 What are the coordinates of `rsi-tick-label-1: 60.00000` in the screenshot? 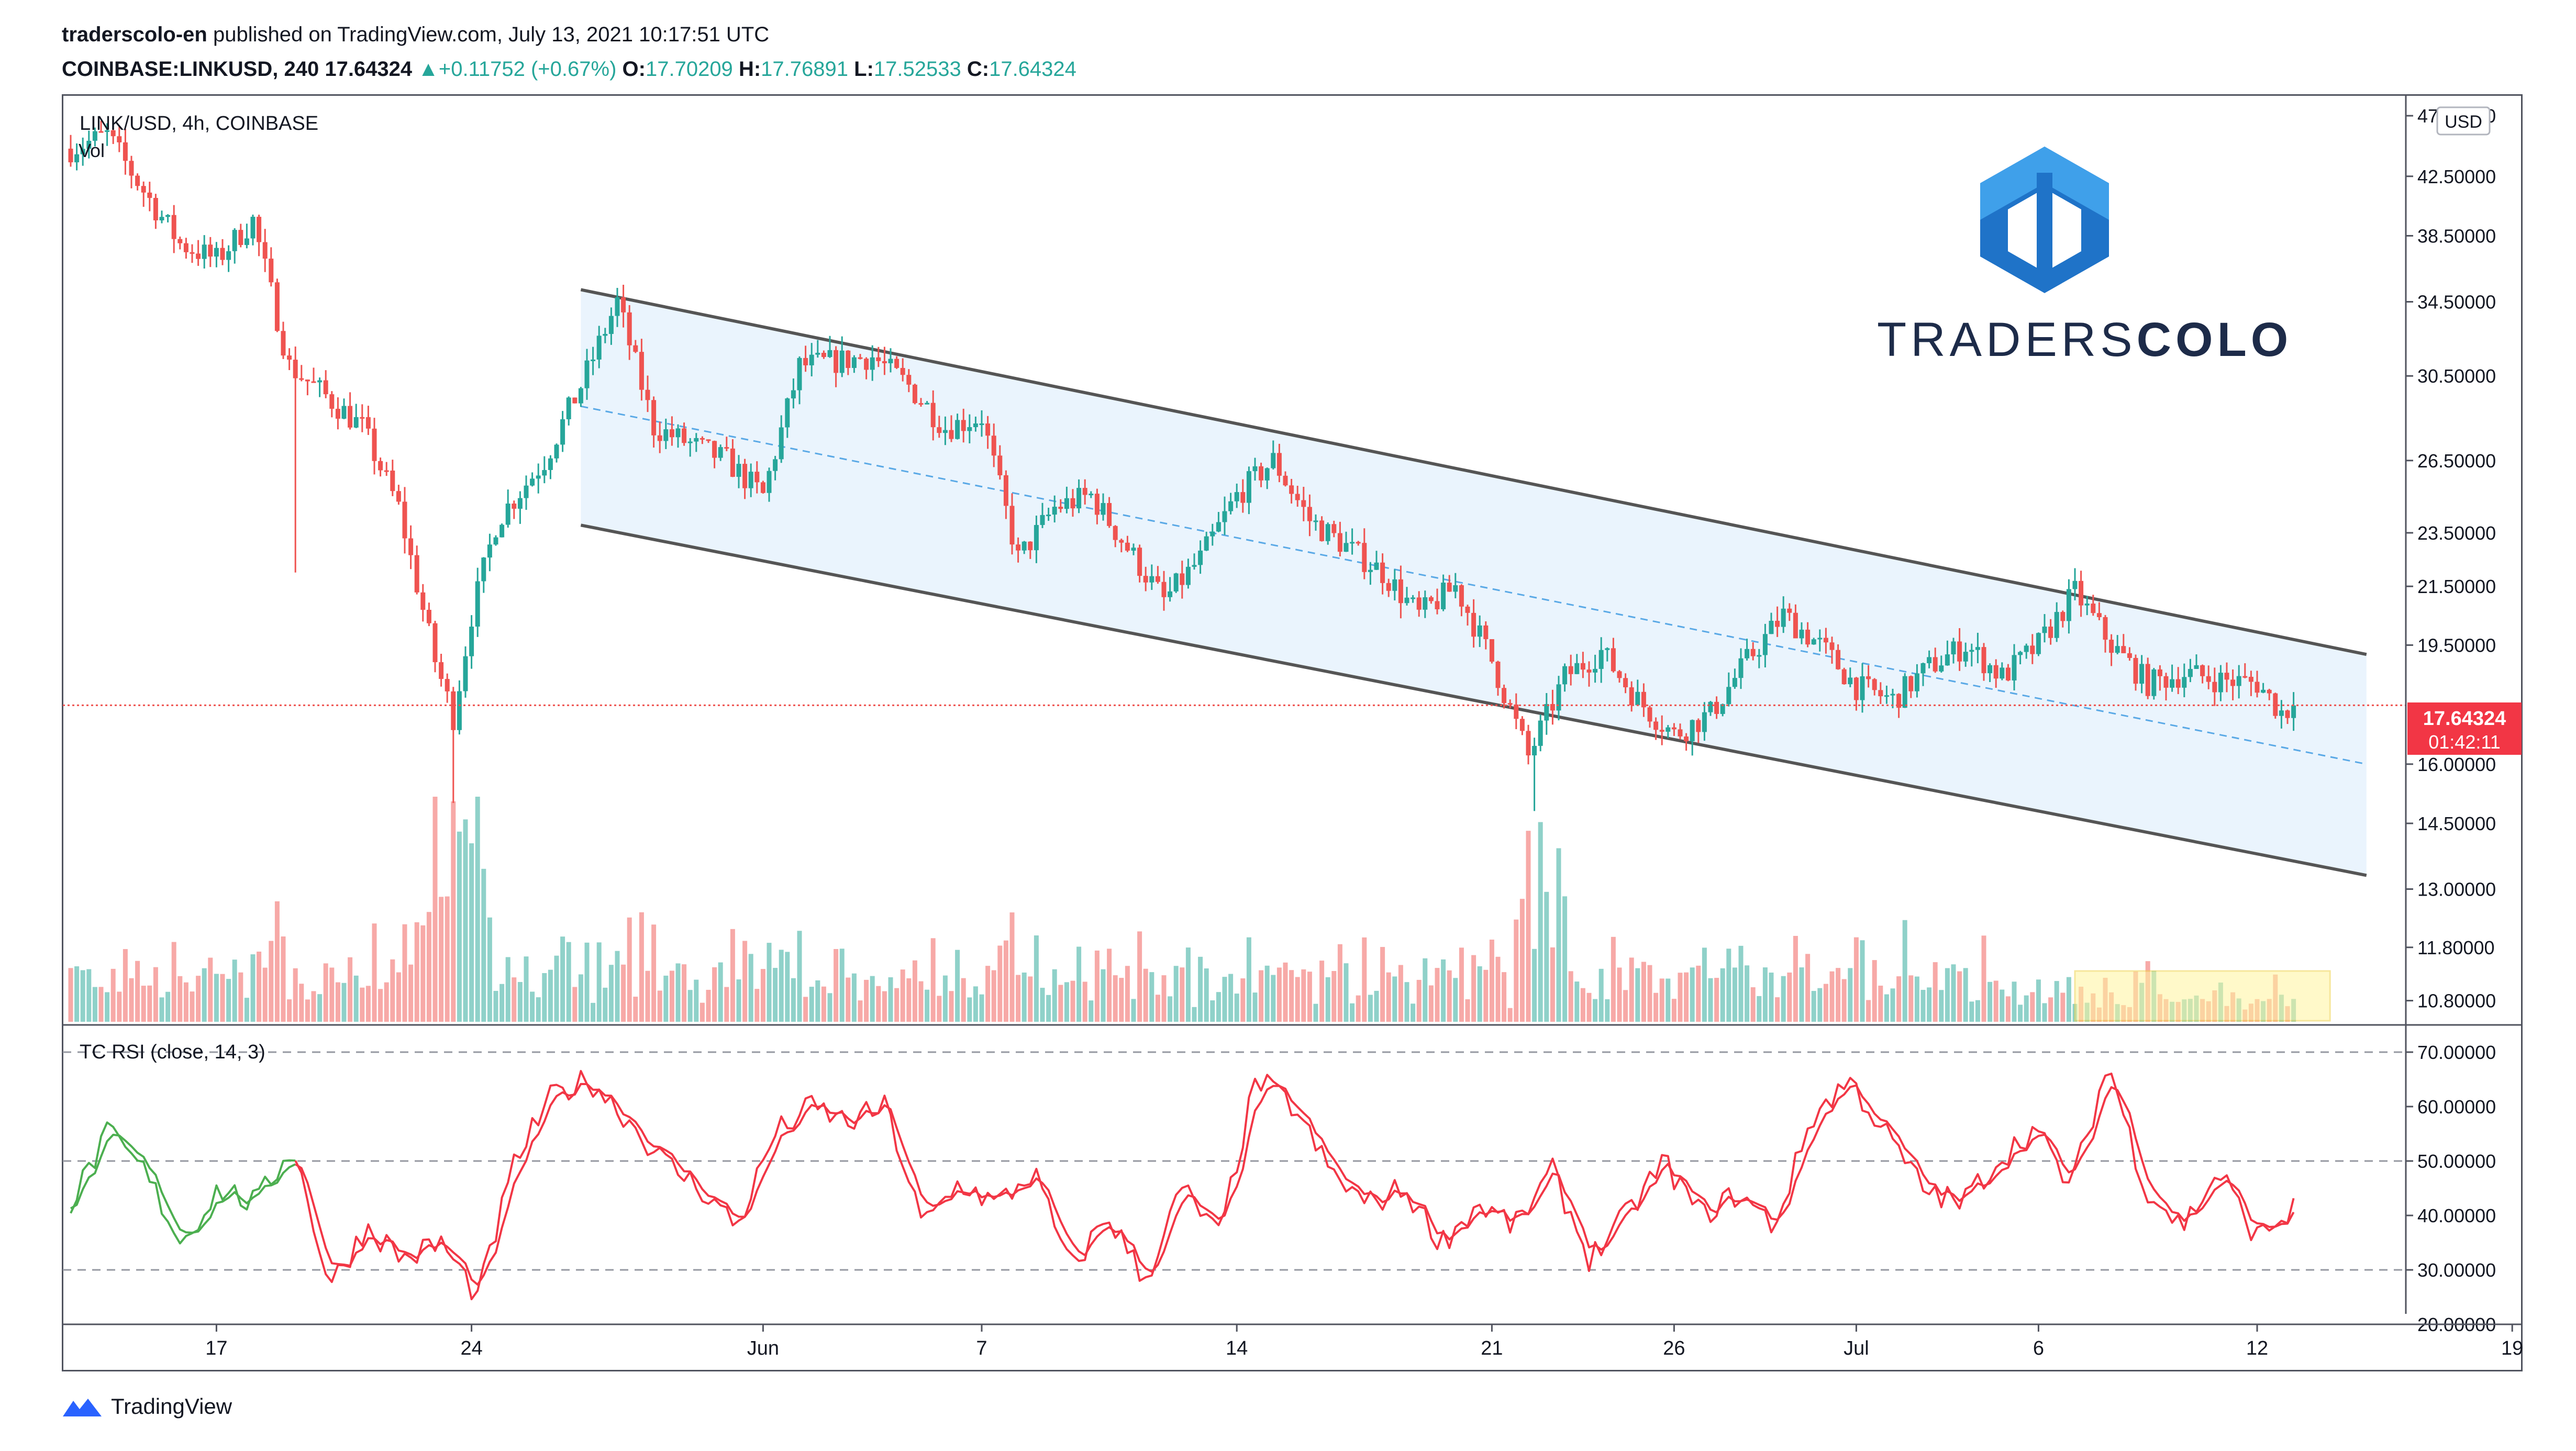 It's located at (2456, 1107).